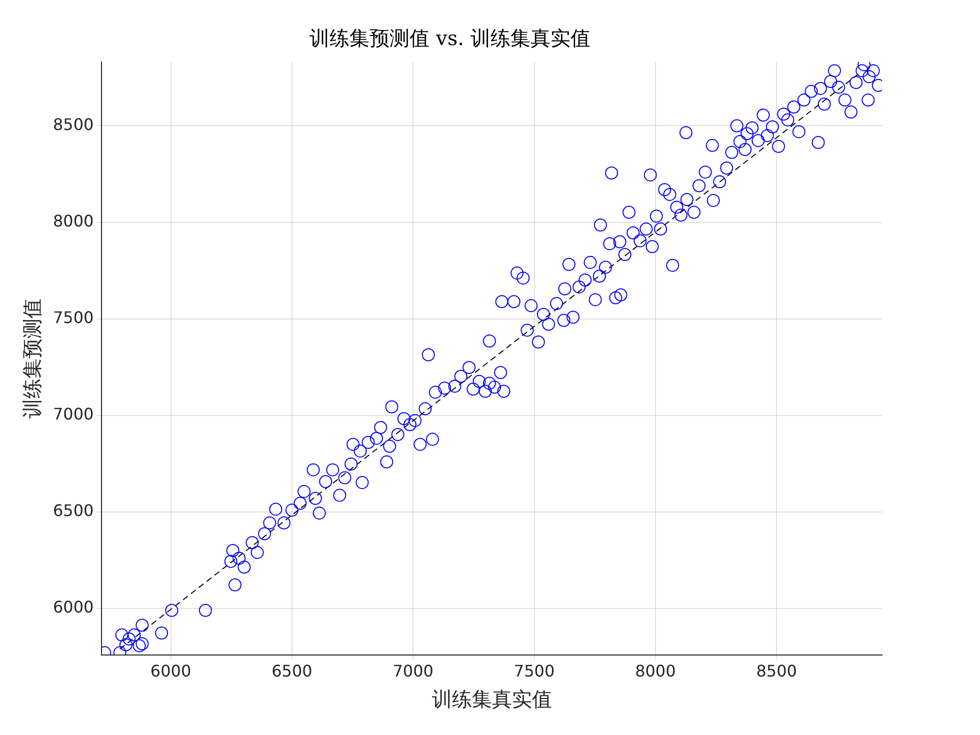  What do you see at coordinates (73, 414) in the screenshot?
I see `y-tick-label: 7000` at bounding box center [73, 414].